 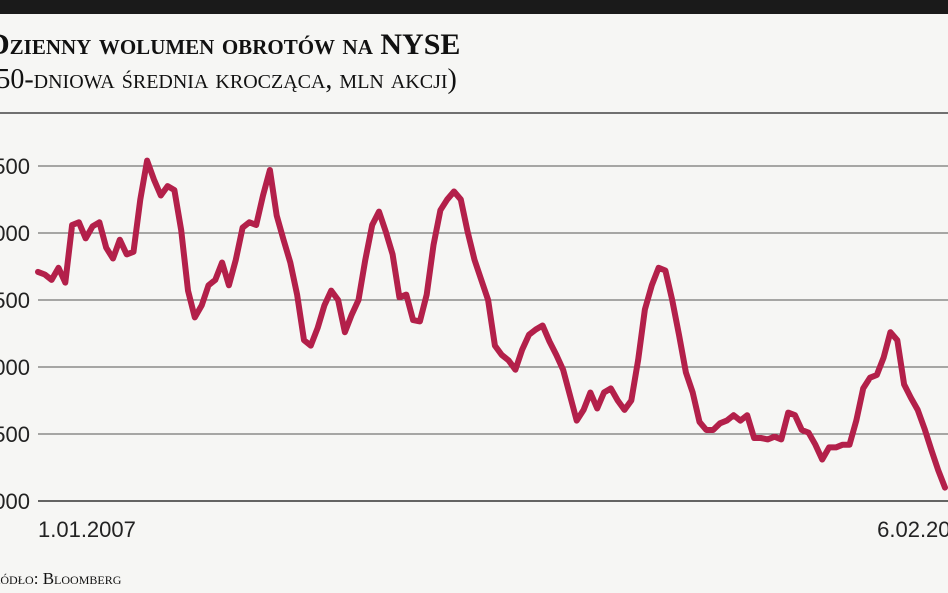 I want to click on y-tick-label: 1000, so click(x=15, y=501).